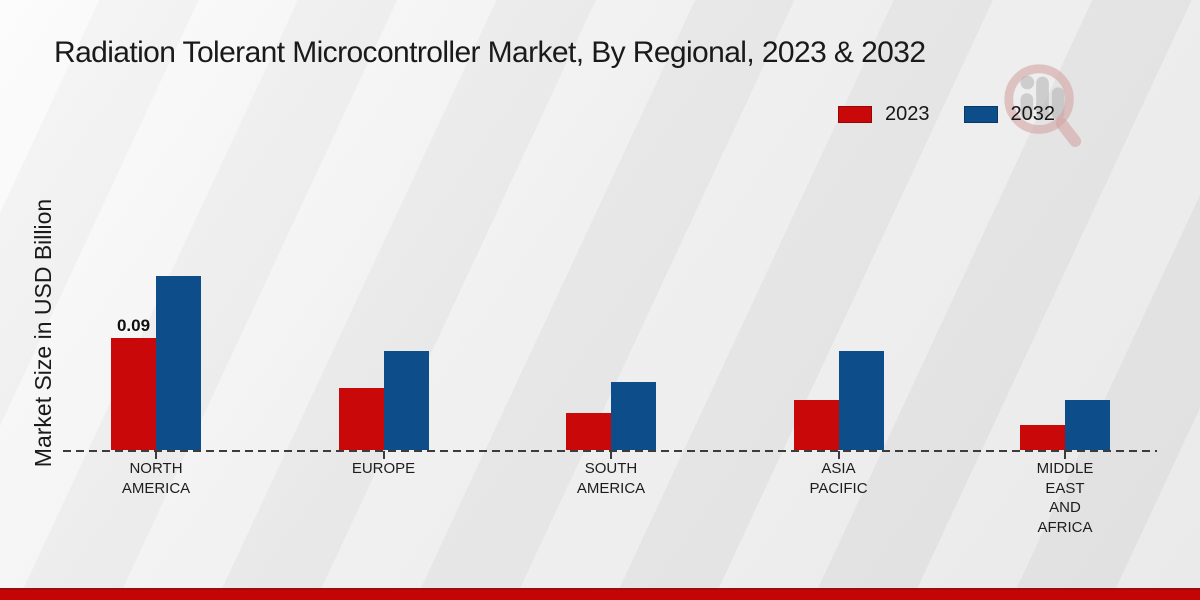  What do you see at coordinates (816, 425) in the screenshot?
I see `bar-2023-asia-pacific` at bounding box center [816, 425].